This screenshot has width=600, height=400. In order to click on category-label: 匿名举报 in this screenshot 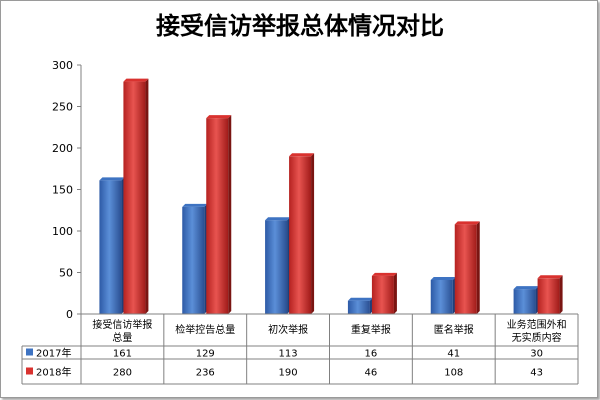, I will do `click(454, 329)`.